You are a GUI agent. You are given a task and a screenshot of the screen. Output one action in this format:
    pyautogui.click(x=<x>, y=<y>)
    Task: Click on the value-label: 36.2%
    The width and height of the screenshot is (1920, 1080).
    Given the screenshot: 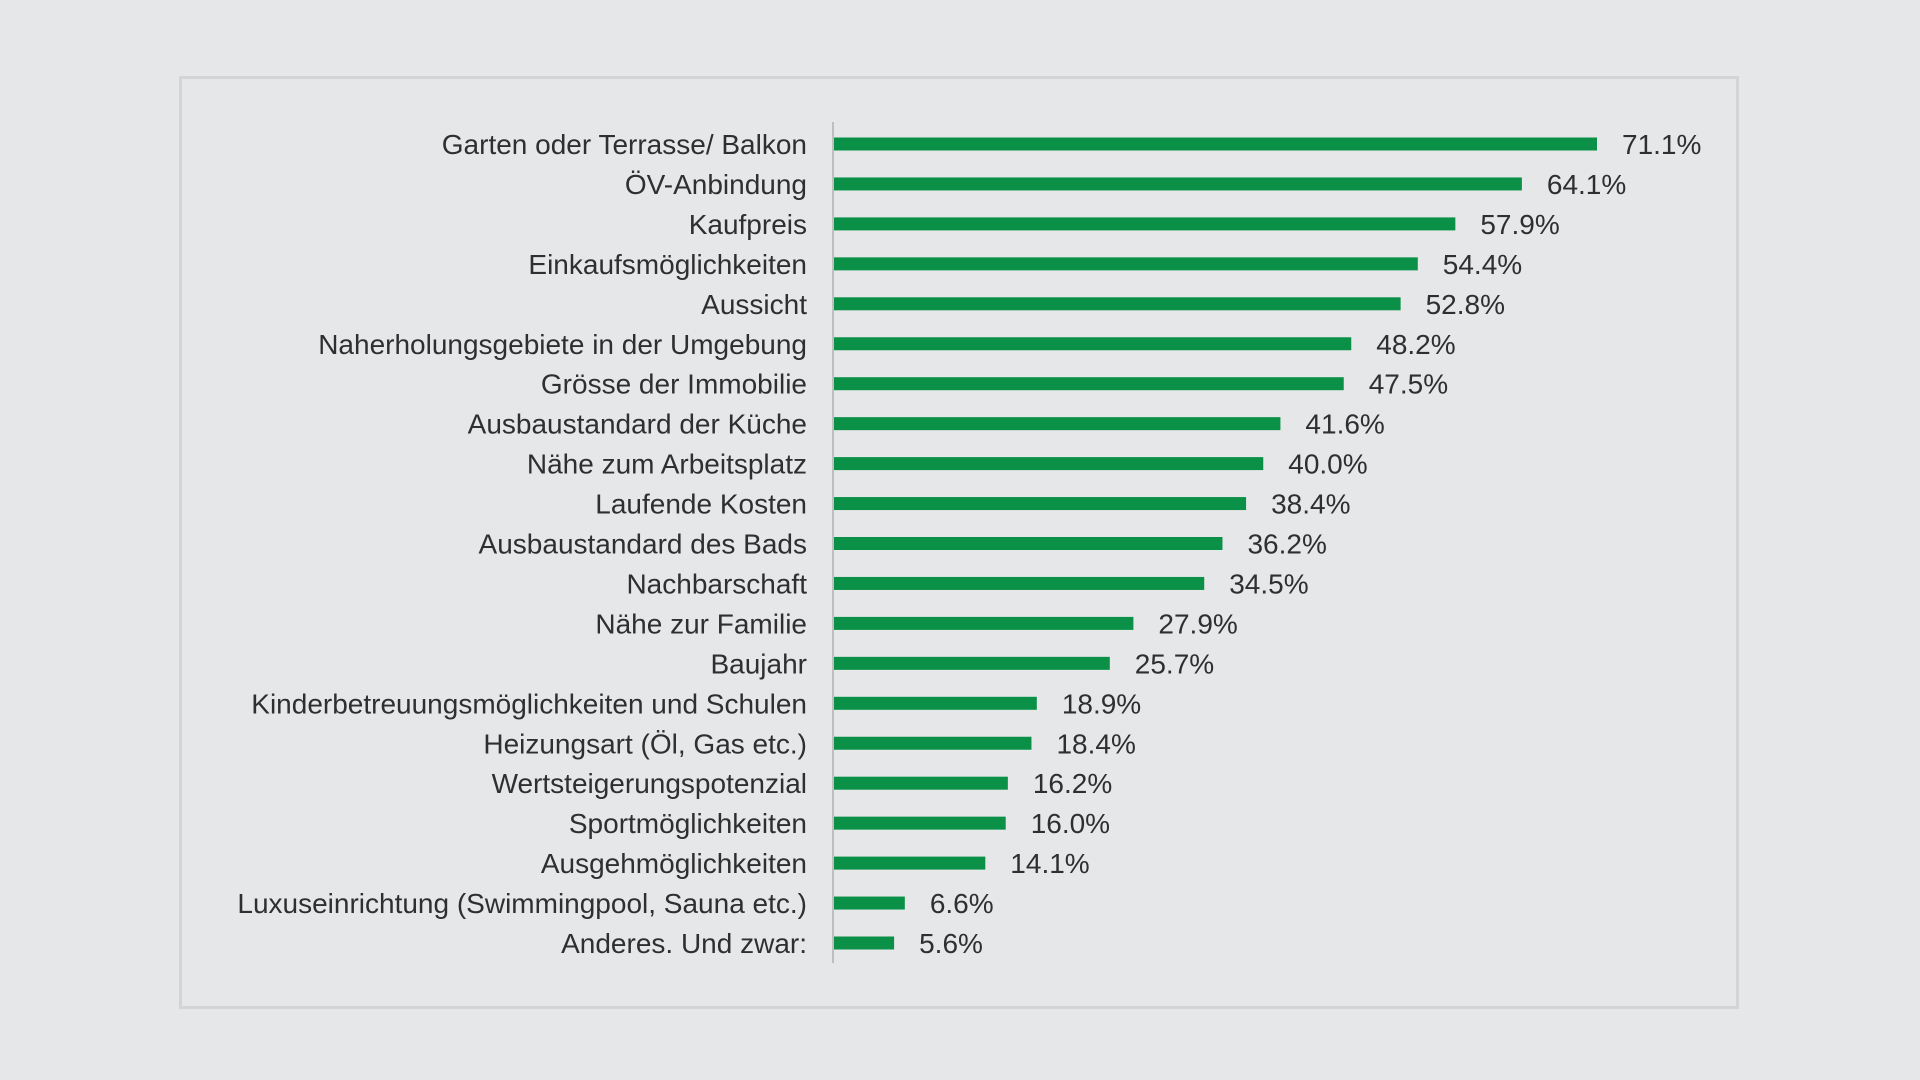 What is the action you would take?
    pyautogui.click(x=1286, y=544)
    